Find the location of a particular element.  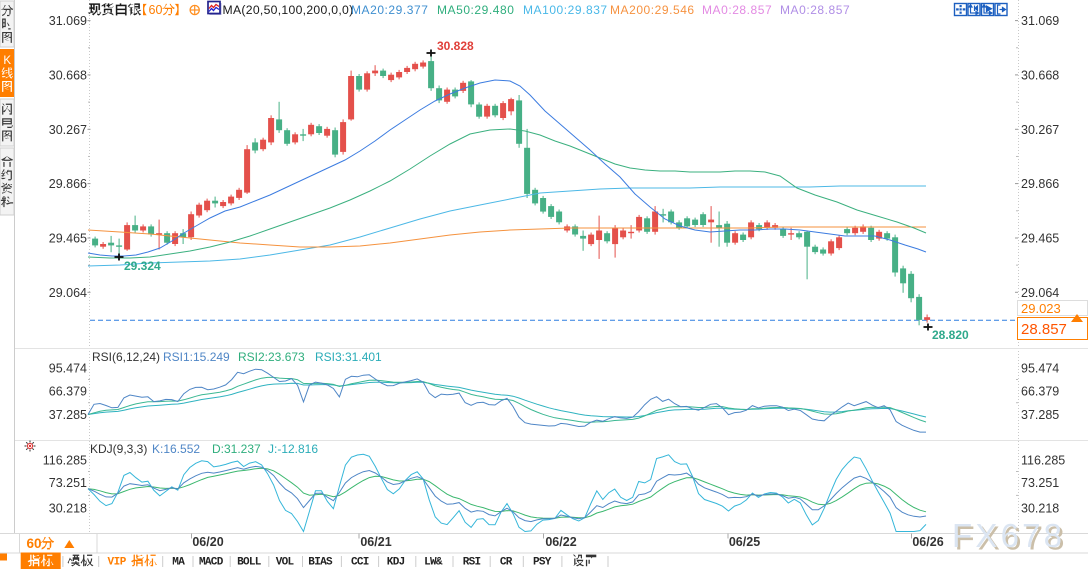

svg-text: RSI2:23.673 is located at coordinates (271, 357).